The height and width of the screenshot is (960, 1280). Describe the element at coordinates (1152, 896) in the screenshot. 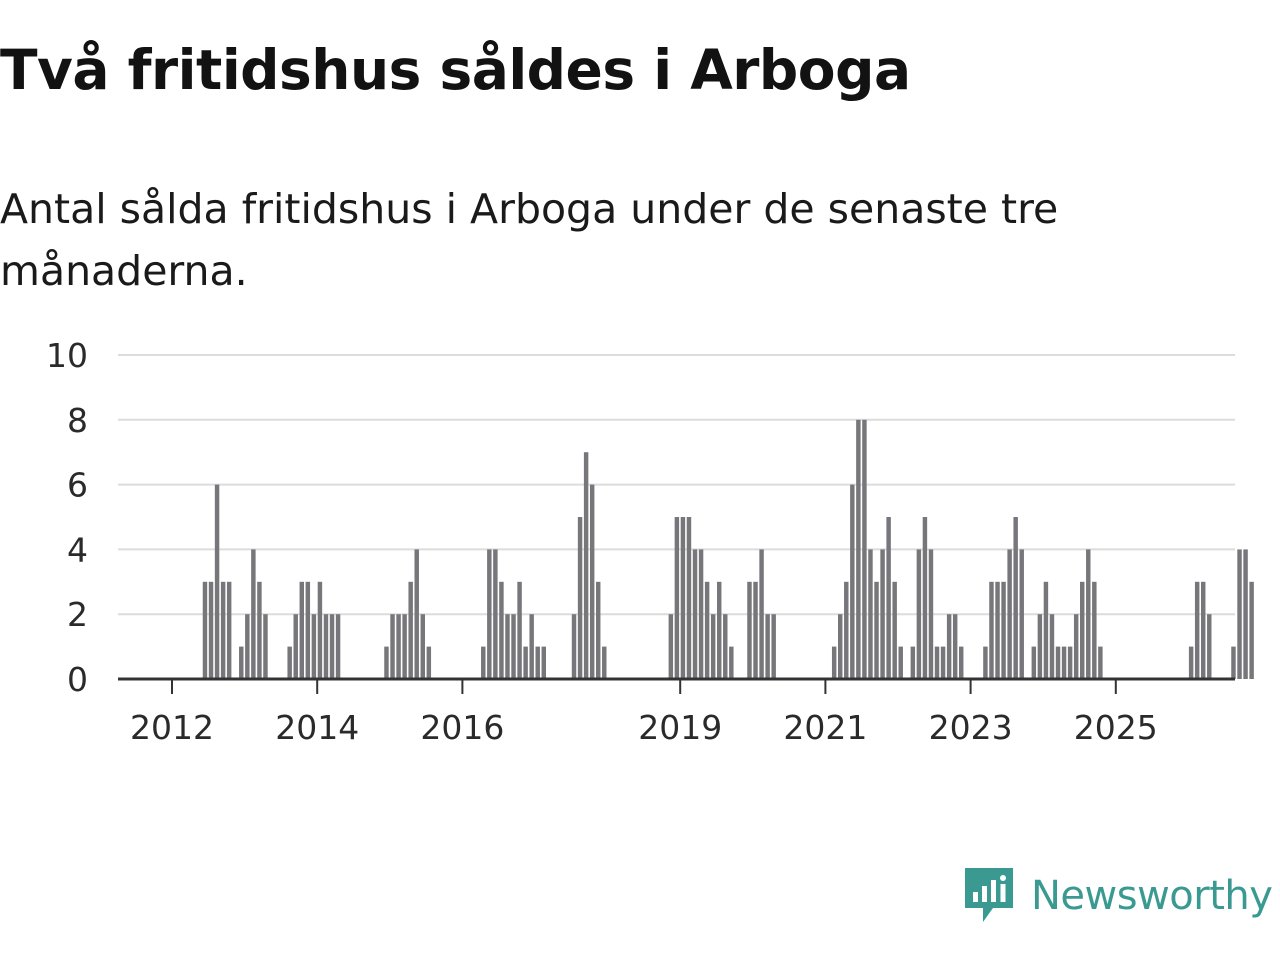

I see `logo-text: Newsworthy` at that location.